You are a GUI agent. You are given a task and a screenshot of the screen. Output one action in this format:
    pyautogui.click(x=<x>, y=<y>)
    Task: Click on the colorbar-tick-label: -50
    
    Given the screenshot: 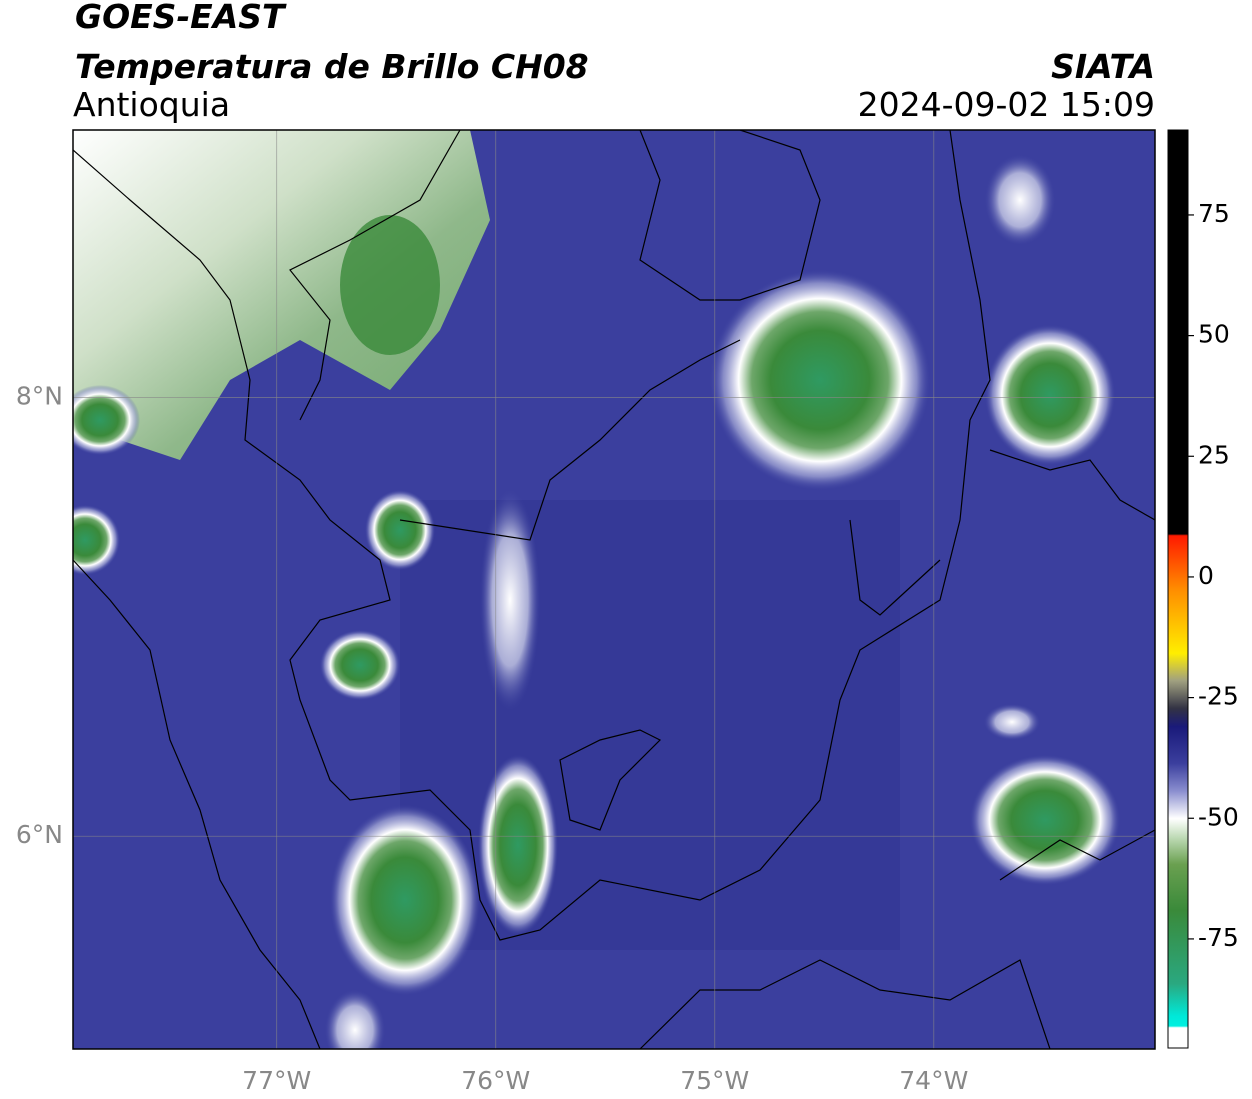 What is the action you would take?
    pyautogui.click(x=1218, y=816)
    